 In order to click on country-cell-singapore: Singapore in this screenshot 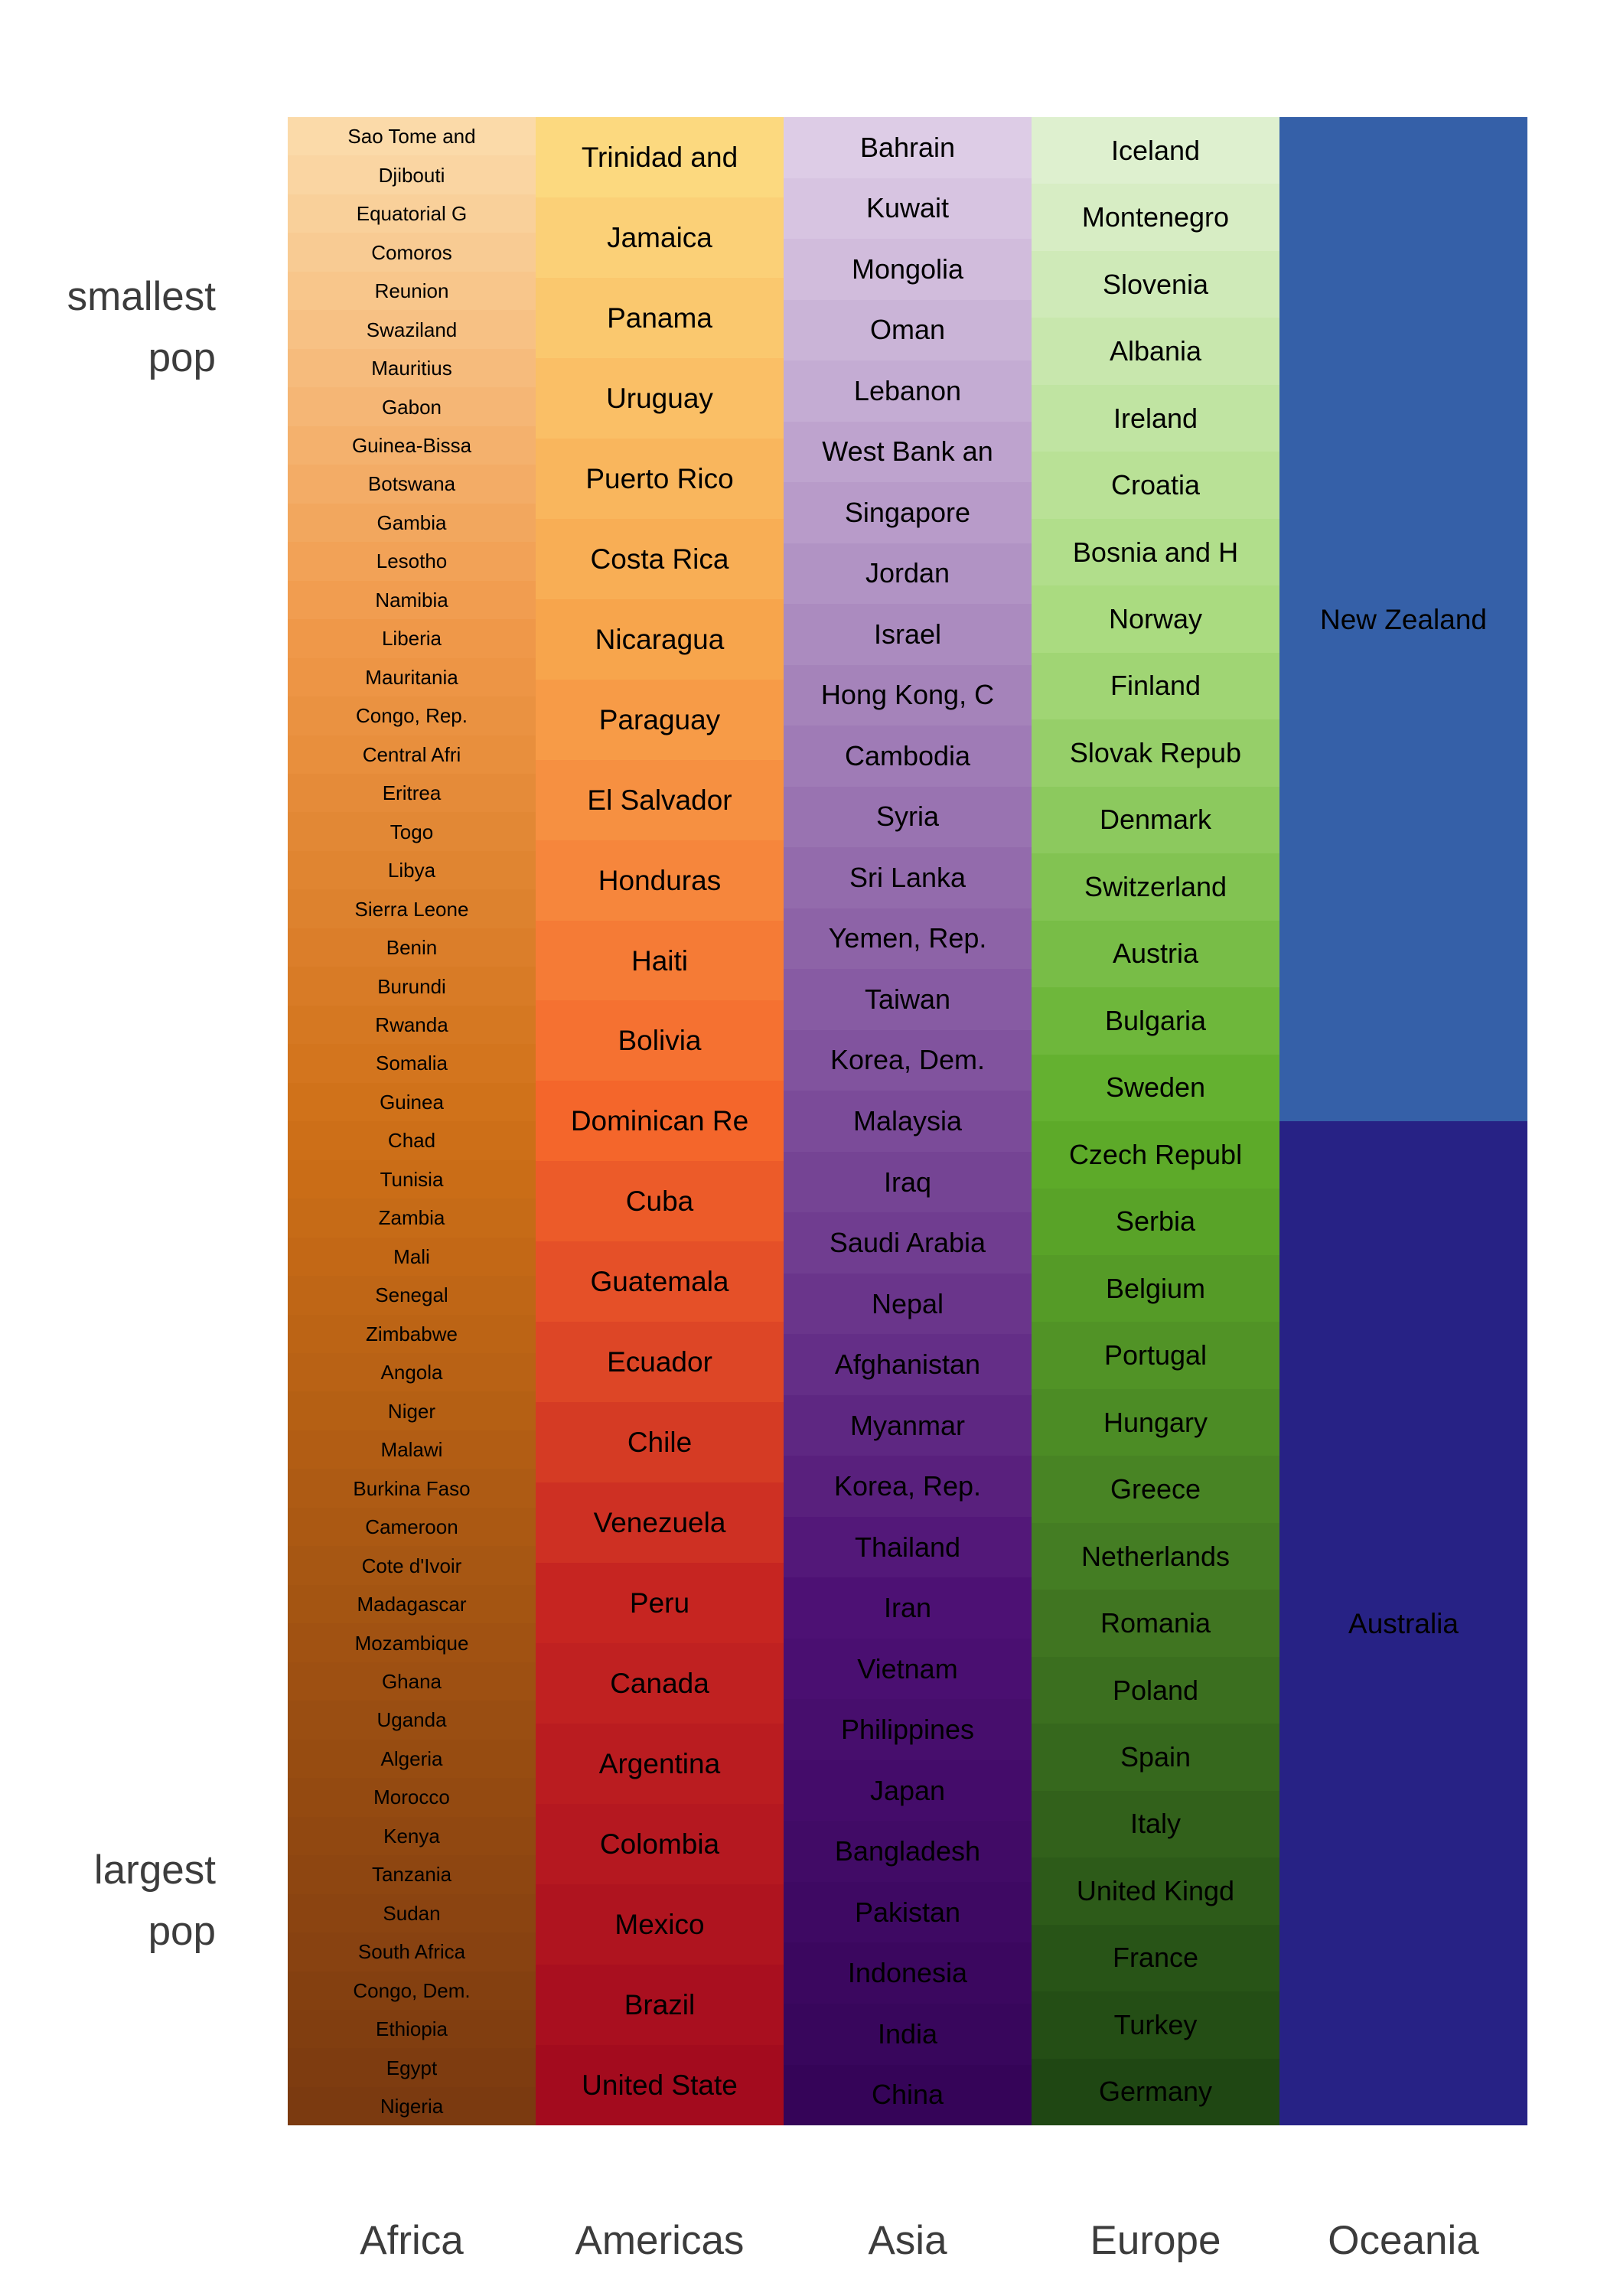, I will do `click(908, 512)`.